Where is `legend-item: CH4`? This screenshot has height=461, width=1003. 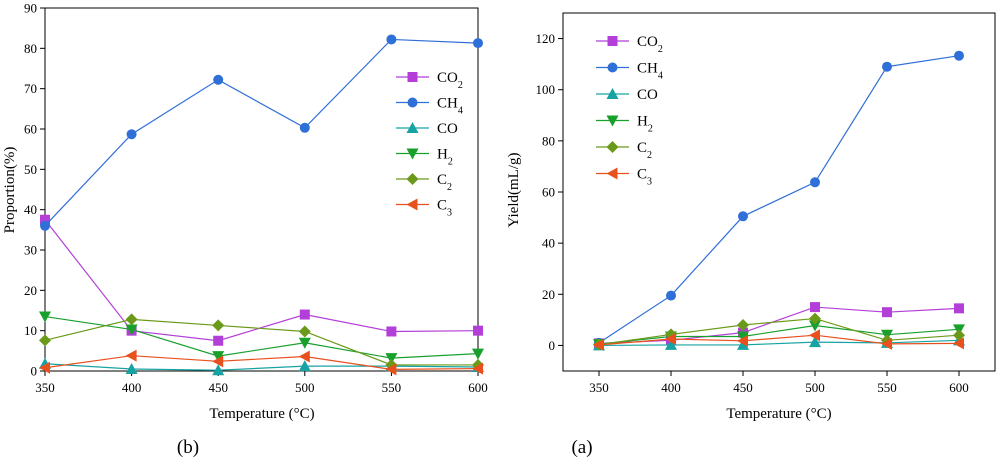 legend-item: CH4 is located at coordinates (629, 71).